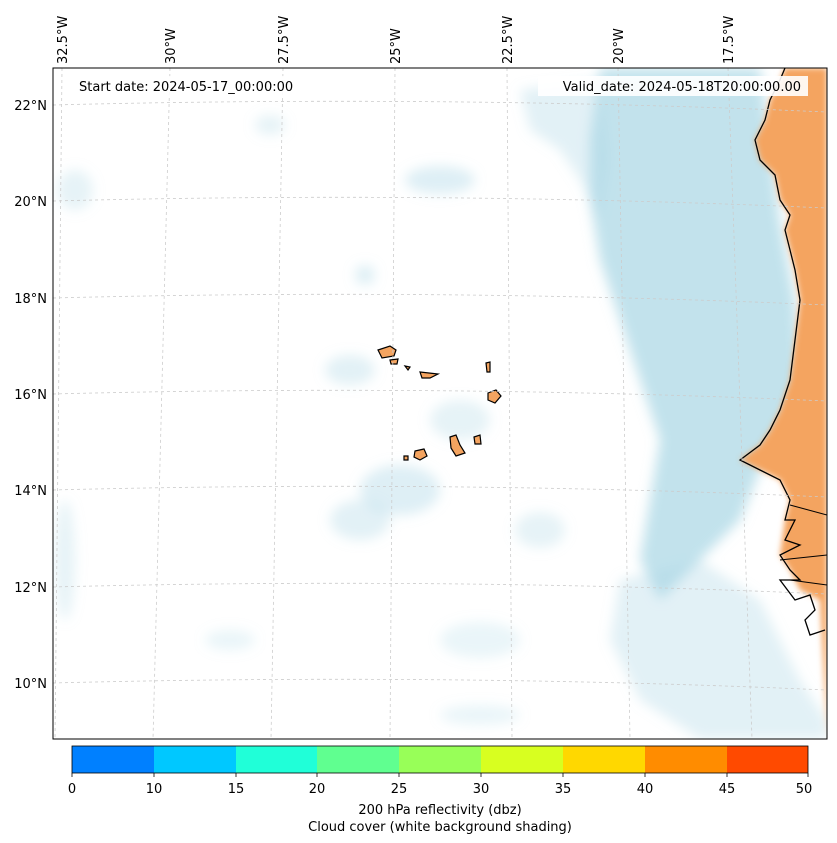 The image size is (837, 843). I want to click on africa-land, so click(783, 403).